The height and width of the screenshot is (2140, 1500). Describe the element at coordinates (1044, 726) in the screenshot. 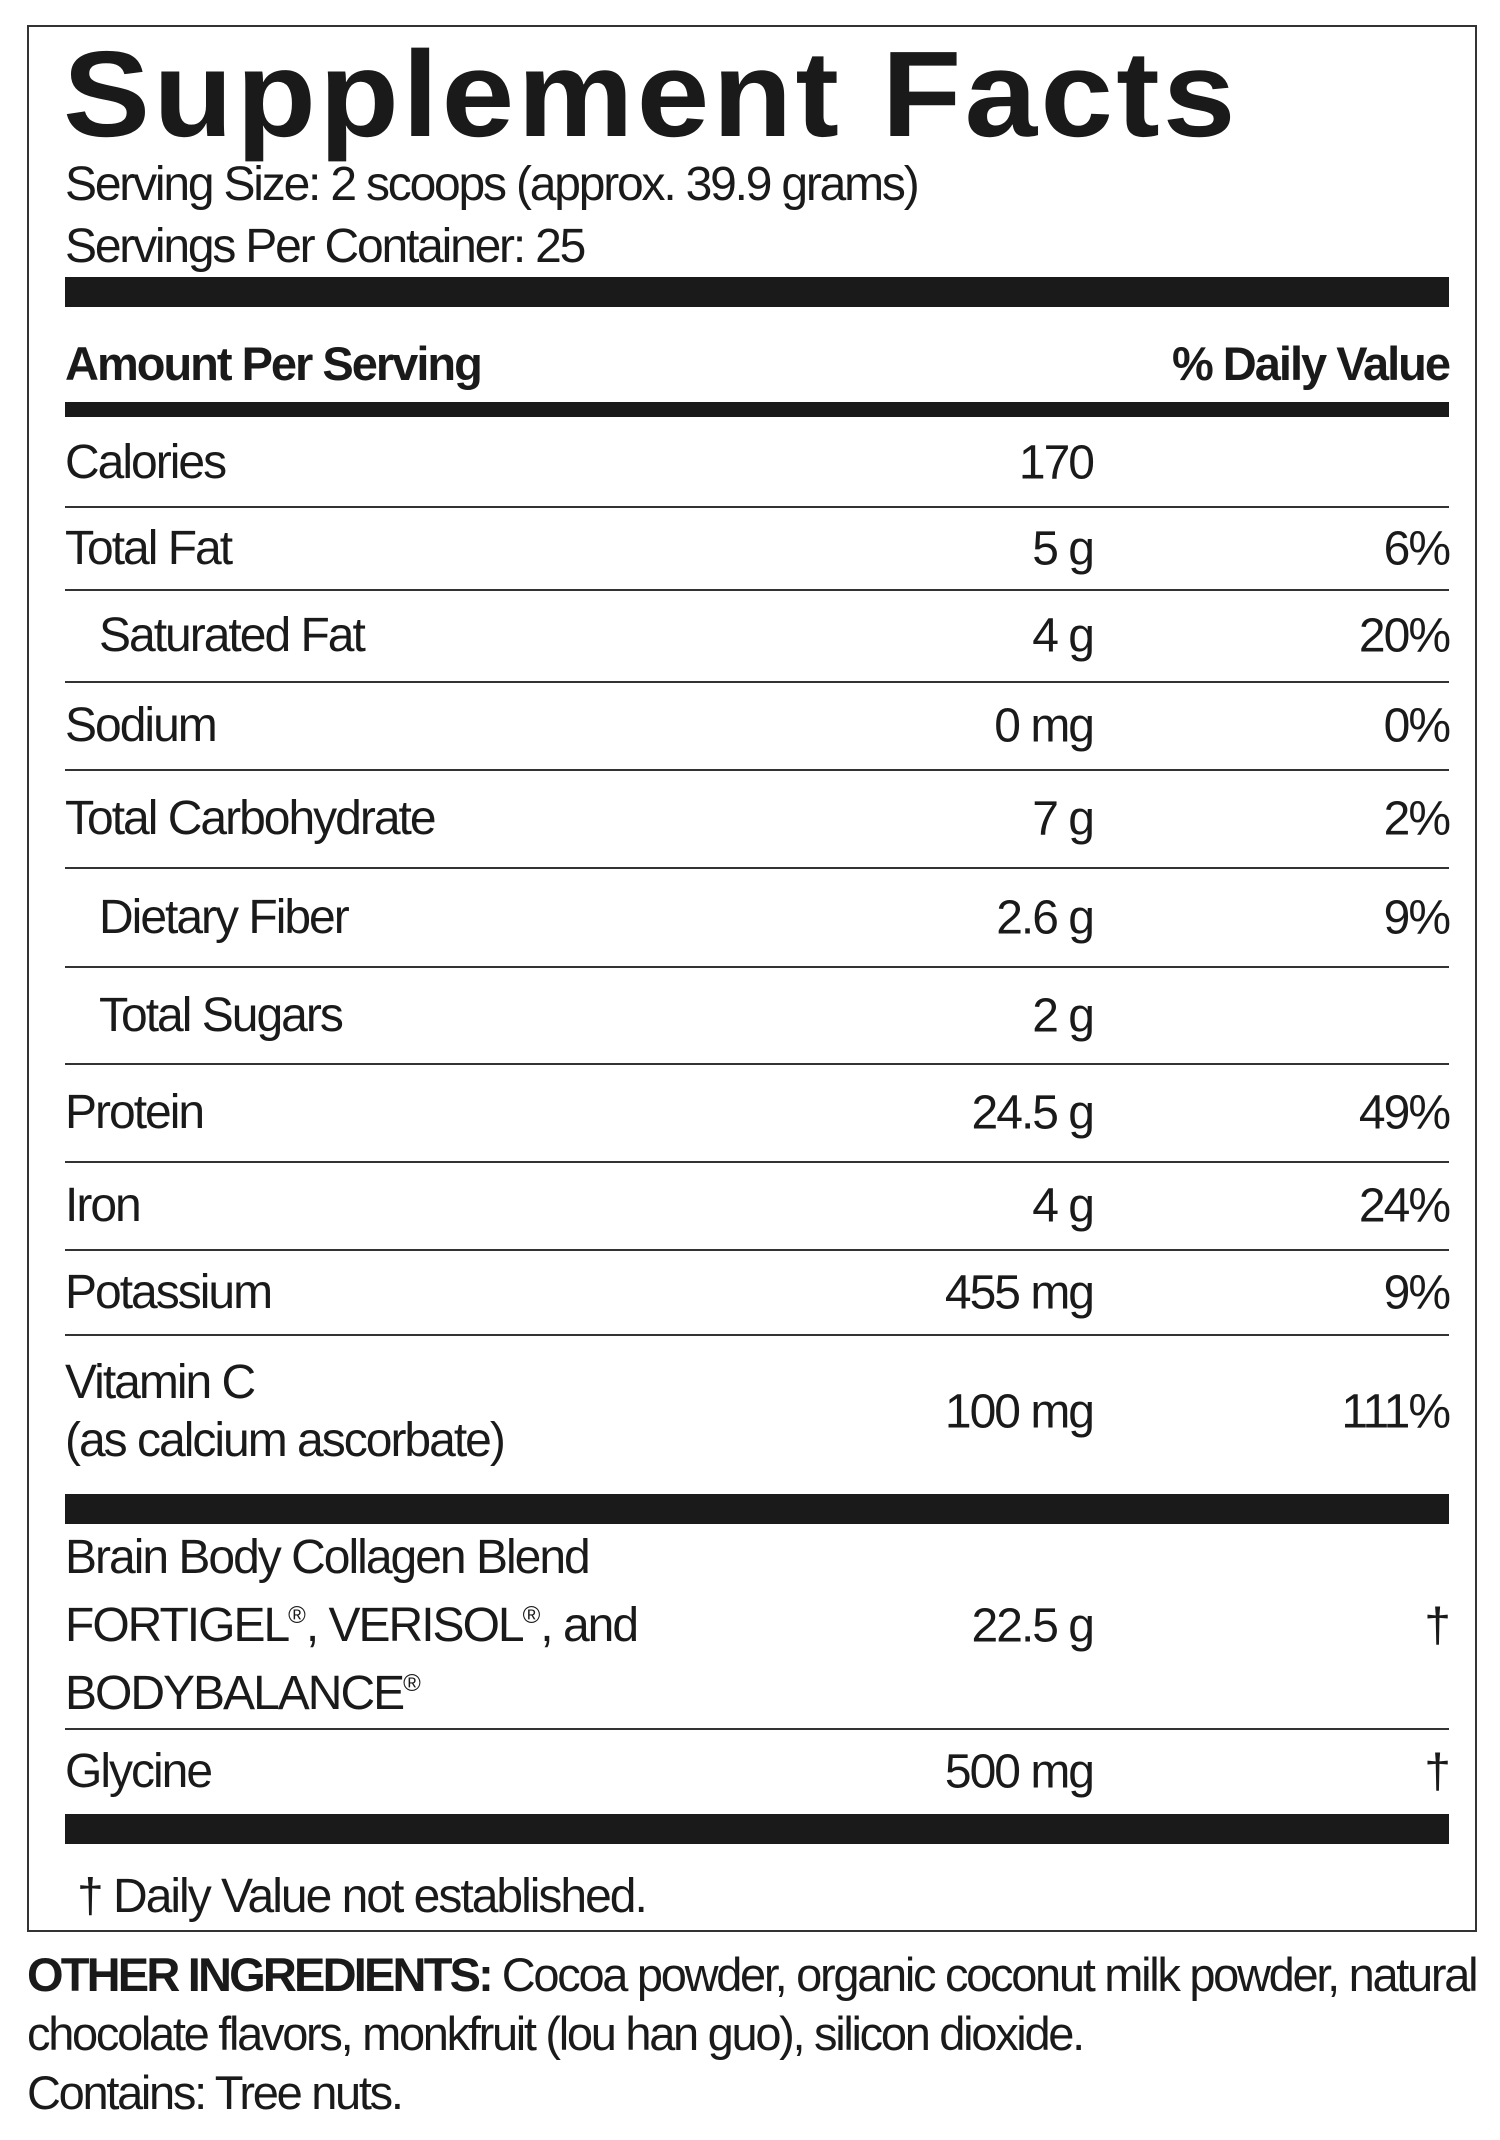

I see `nutrient-amount: 0 mg` at that location.